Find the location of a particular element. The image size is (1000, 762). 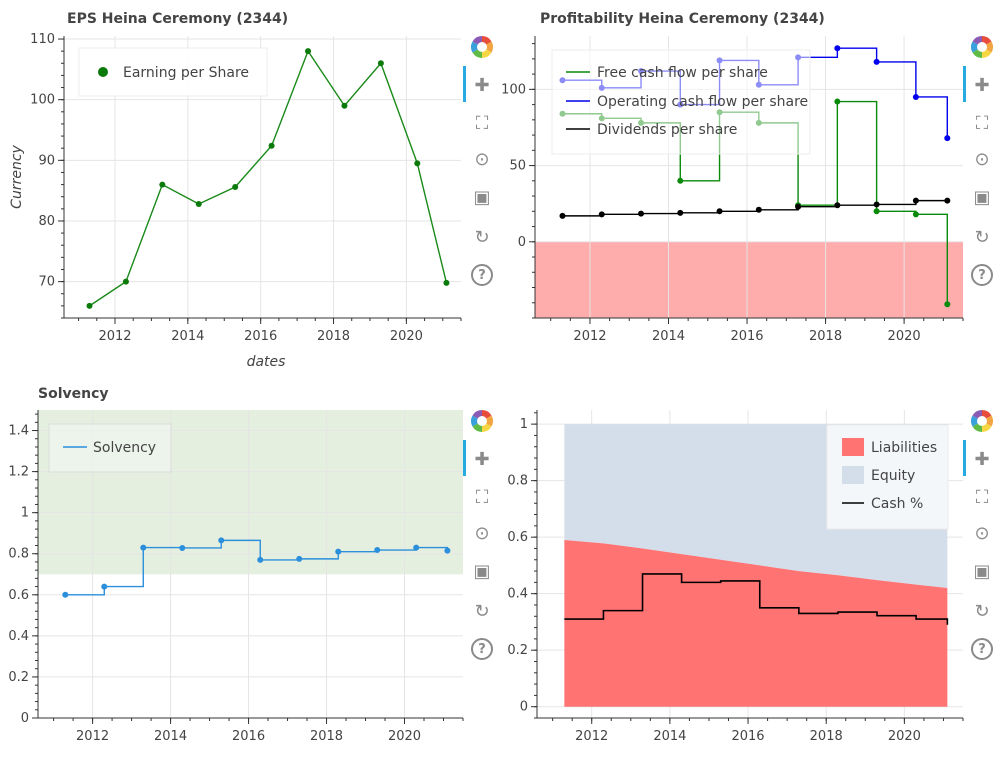

bokeh-logo-graphic is located at coordinates (982, 47).